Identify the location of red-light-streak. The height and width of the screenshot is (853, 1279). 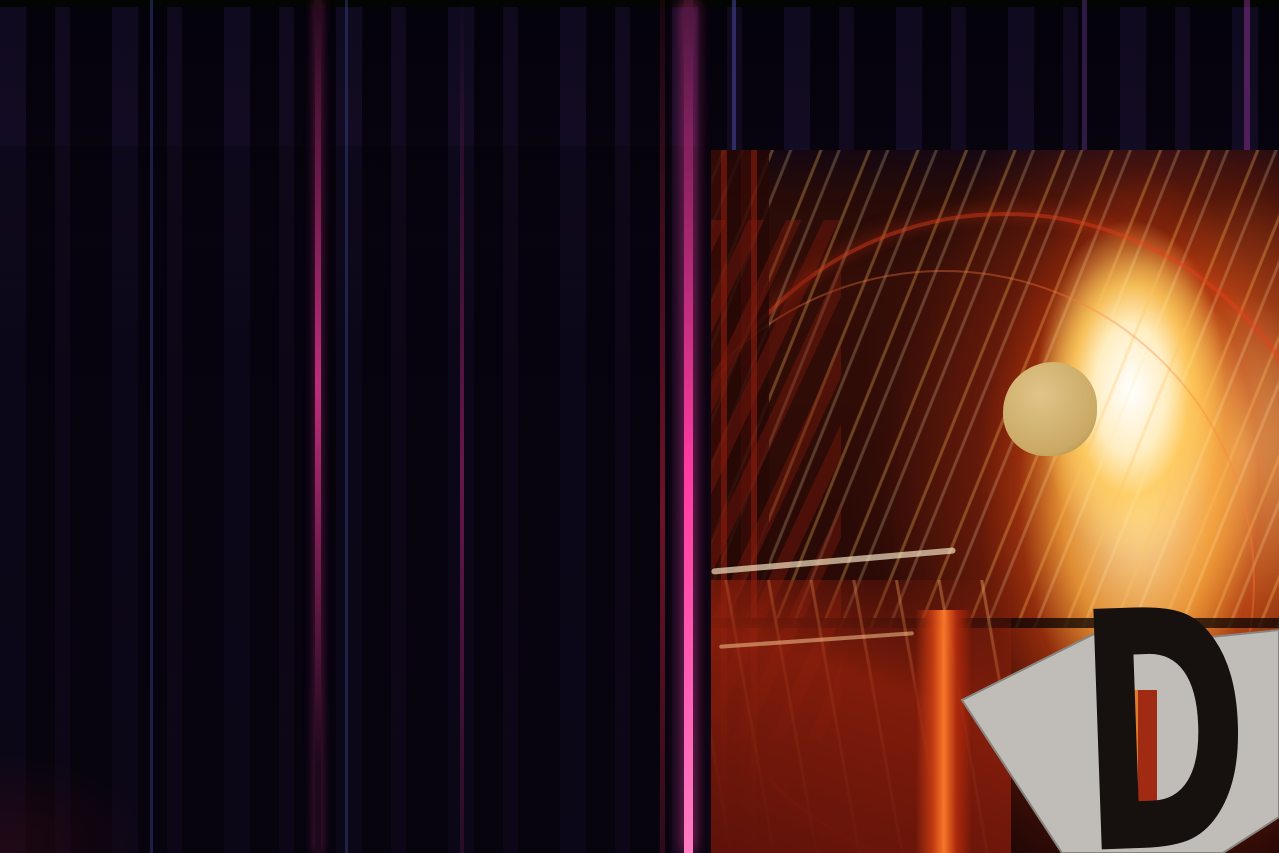
(662, 426).